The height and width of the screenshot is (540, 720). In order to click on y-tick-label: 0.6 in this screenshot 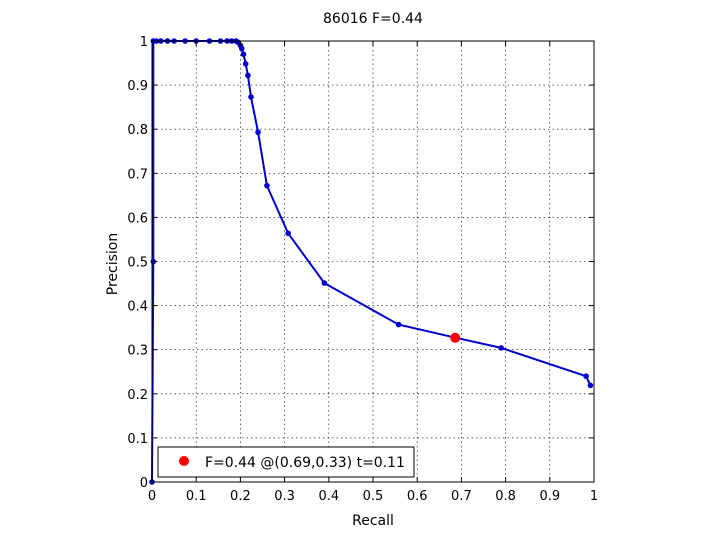, I will do `click(137, 218)`.